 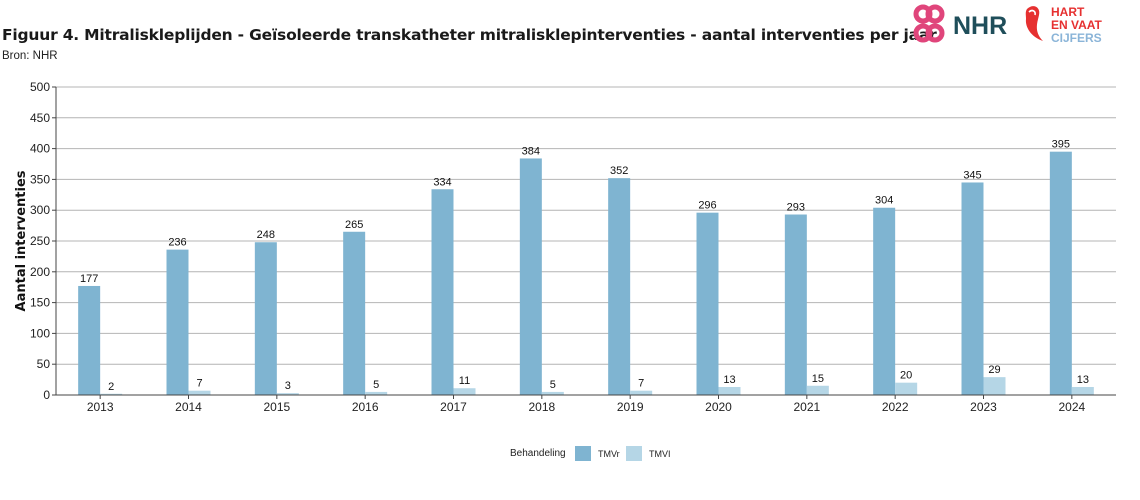 What do you see at coordinates (1068, 12) in the screenshot?
I see `hart-text: HART` at bounding box center [1068, 12].